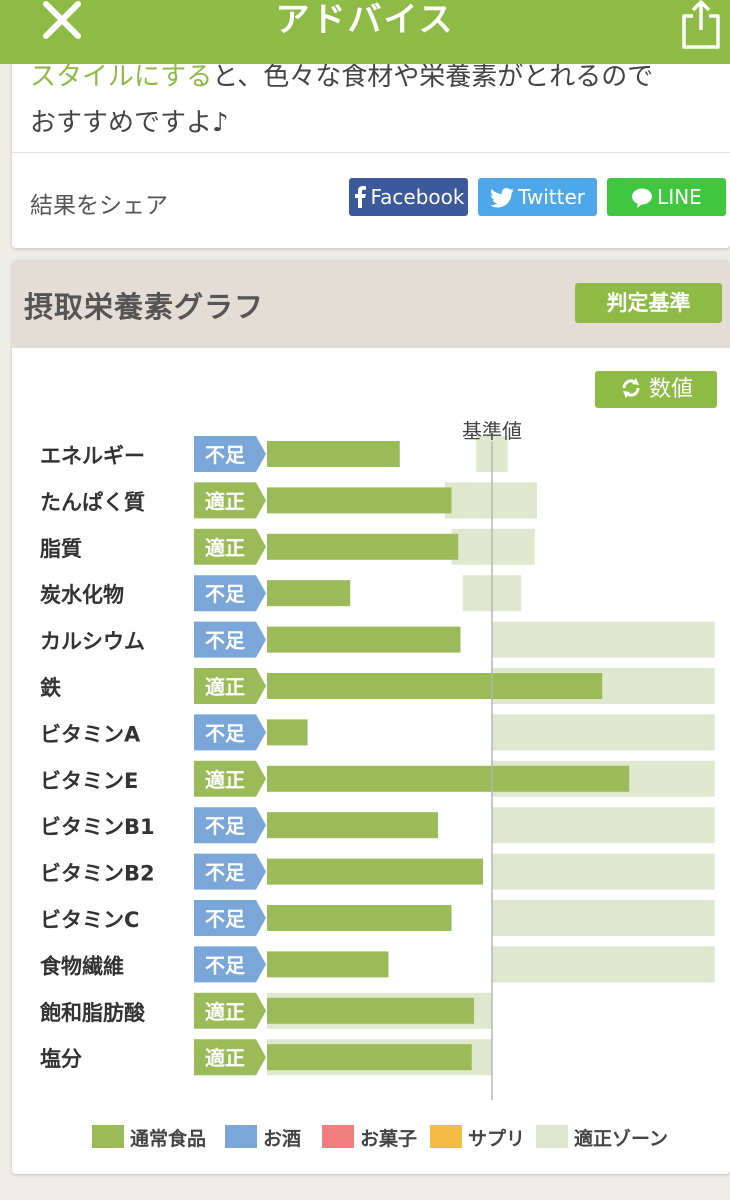  I want to click on reference-label: 基準値, so click(492, 431).